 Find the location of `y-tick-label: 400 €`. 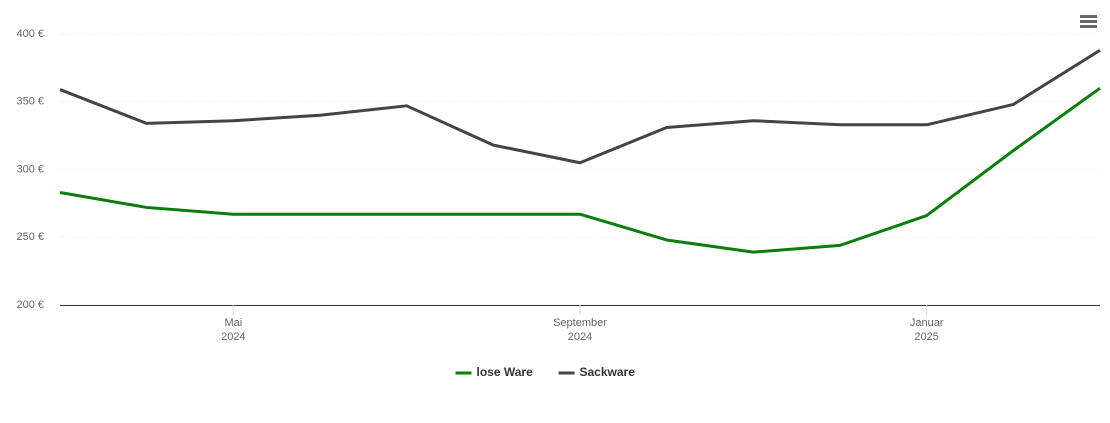

y-tick-label: 400 € is located at coordinates (30, 34).